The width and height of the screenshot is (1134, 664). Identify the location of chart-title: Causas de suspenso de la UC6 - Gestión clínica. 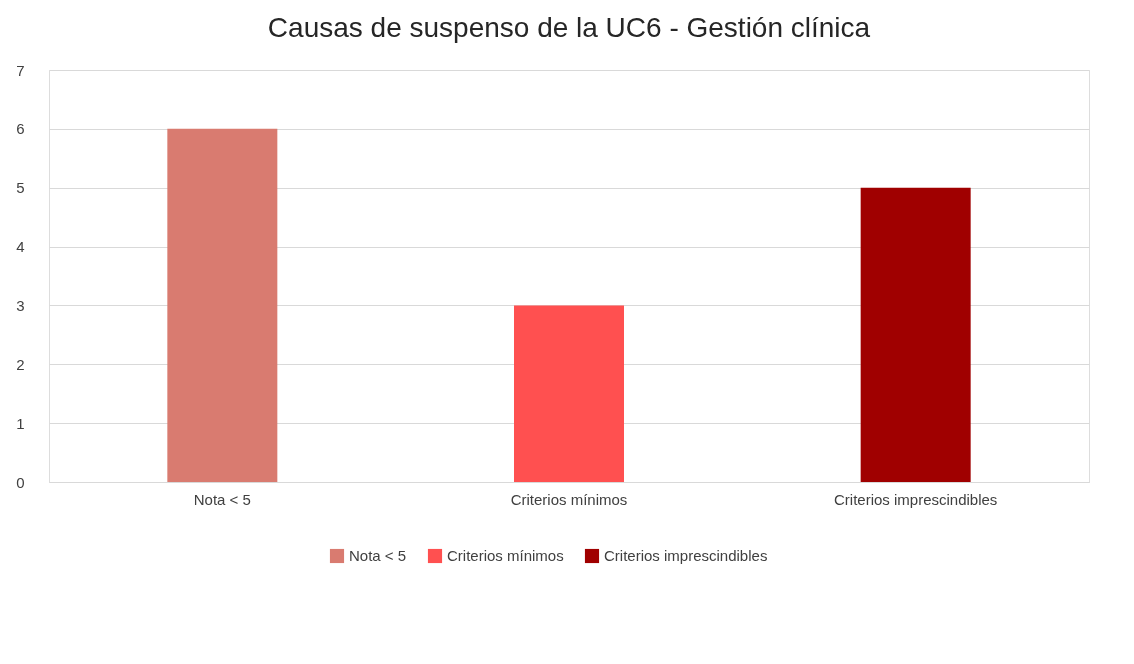
(569, 27).